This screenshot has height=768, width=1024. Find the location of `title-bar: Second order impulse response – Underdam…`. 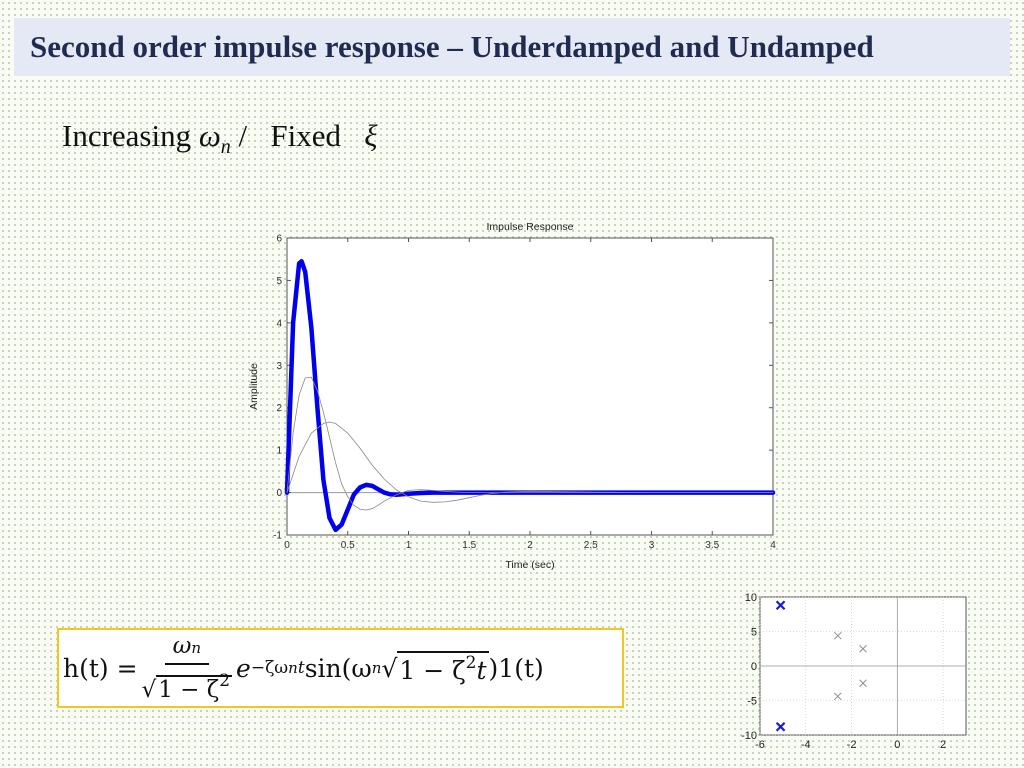

title-bar: Second order impulse response – Underdam… is located at coordinates (512, 47).